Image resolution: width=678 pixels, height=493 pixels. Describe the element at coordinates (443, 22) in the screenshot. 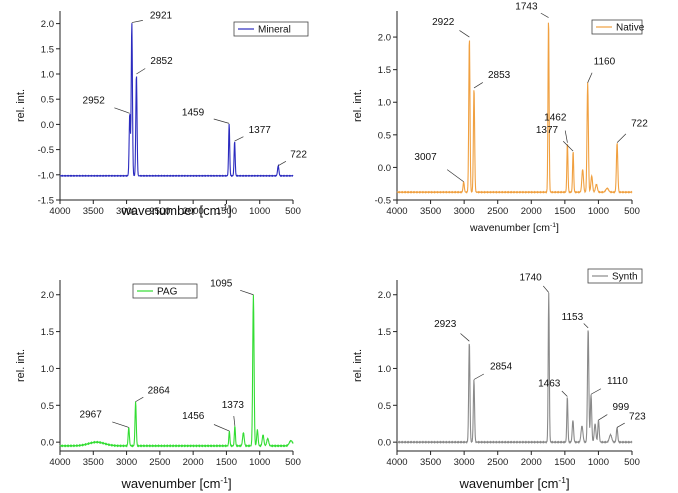

I see `peak-label: 2922` at that location.